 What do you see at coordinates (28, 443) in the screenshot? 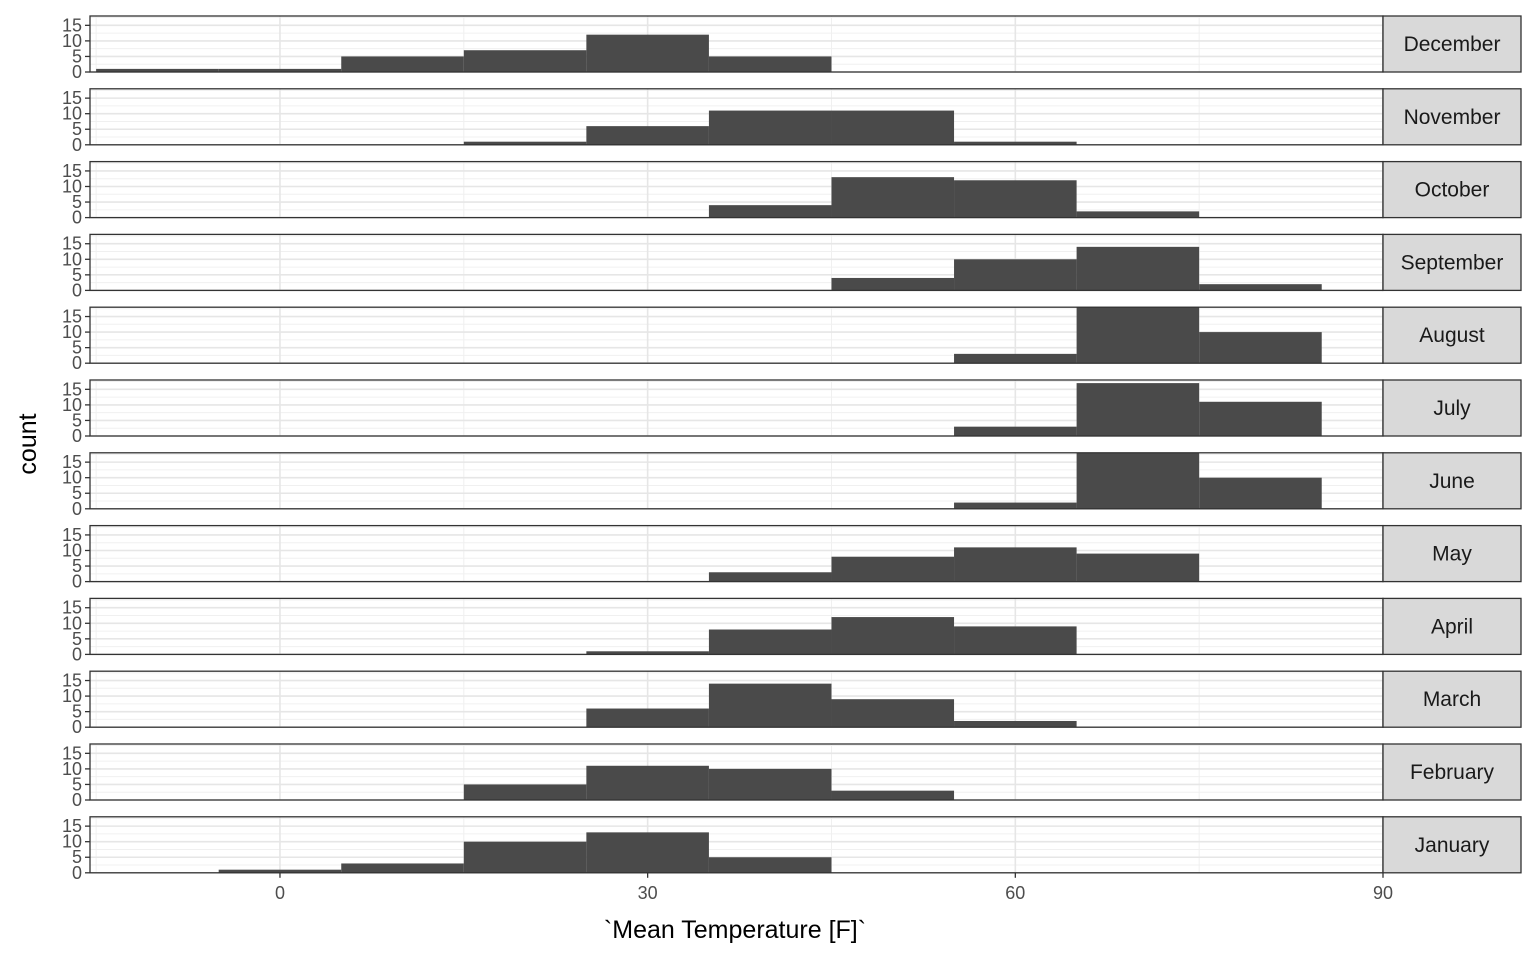
I see `y-axis-title: count` at bounding box center [28, 443].